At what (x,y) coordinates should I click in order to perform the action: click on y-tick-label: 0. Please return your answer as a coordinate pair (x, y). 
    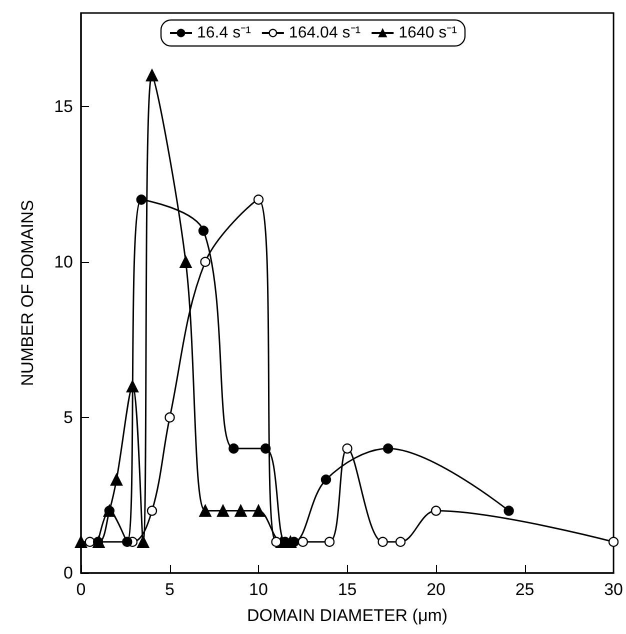
    Looking at the image, I should click on (68, 573).